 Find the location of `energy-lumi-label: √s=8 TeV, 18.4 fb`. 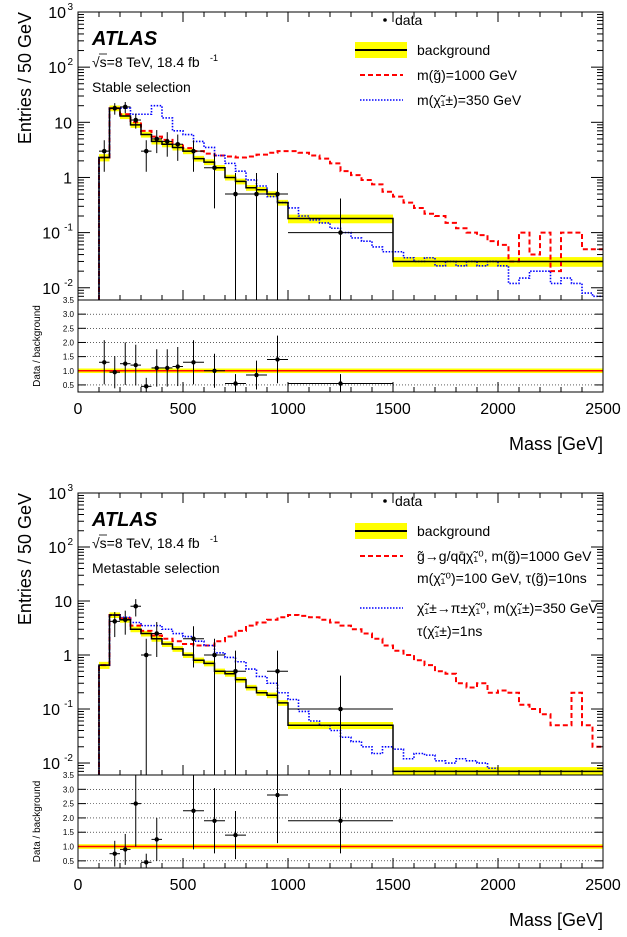

energy-lumi-label: √s=8 TeV, 18.4 fb is located at coordinates (146, 62).